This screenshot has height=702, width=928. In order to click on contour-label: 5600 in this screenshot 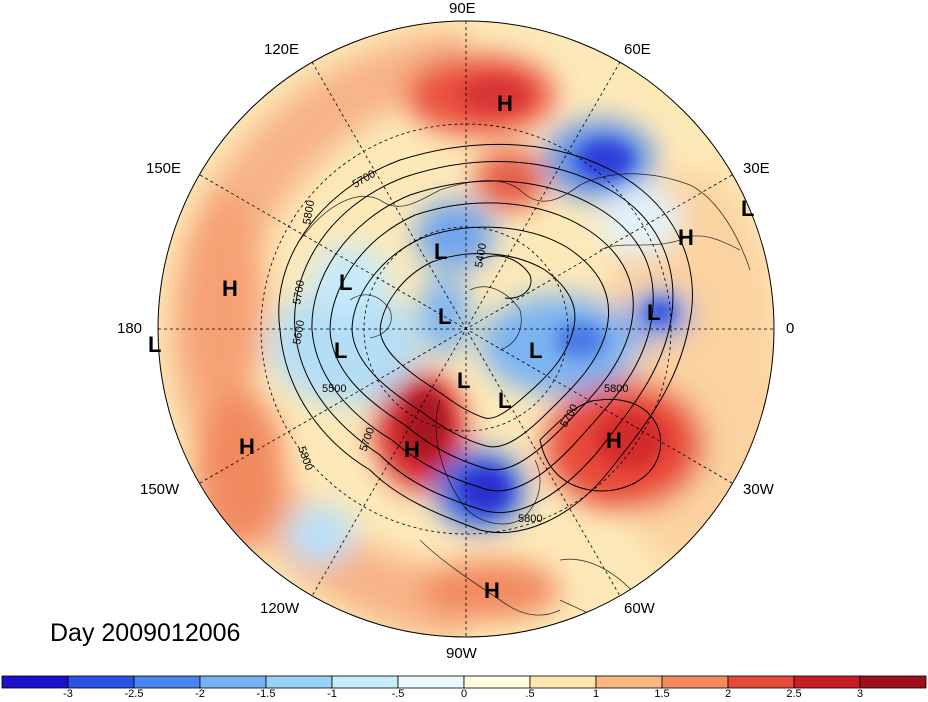, I will do `click(299, 332)`.